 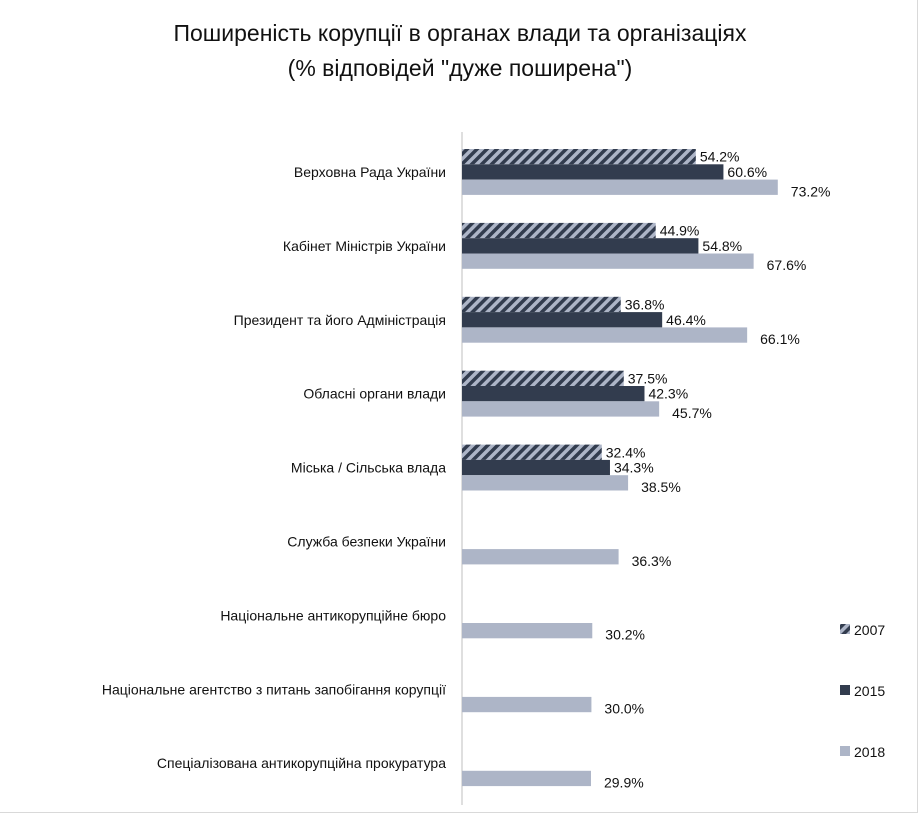 I want to click on category-label: Міська / Сільська влада, so click(x=368, y=468).